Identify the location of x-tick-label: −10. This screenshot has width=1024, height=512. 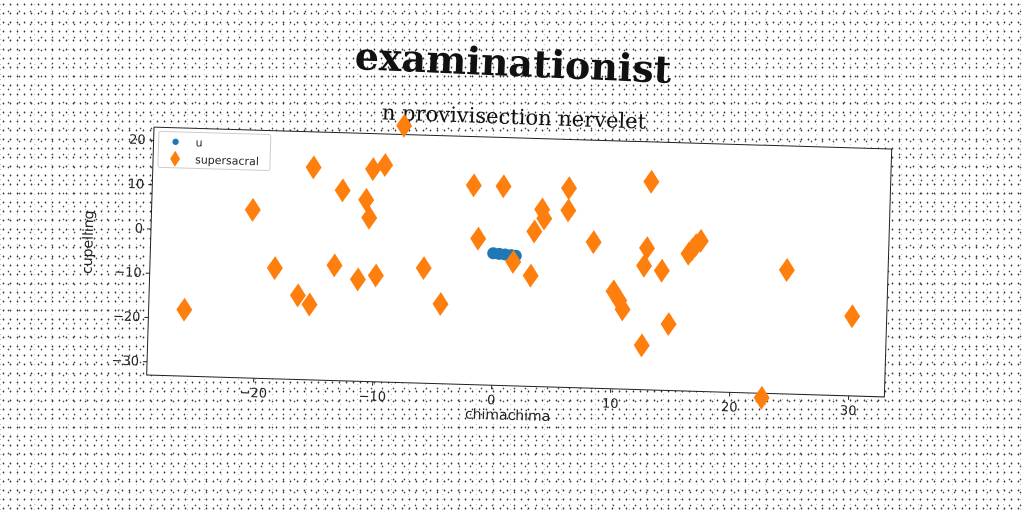
(372, 397).